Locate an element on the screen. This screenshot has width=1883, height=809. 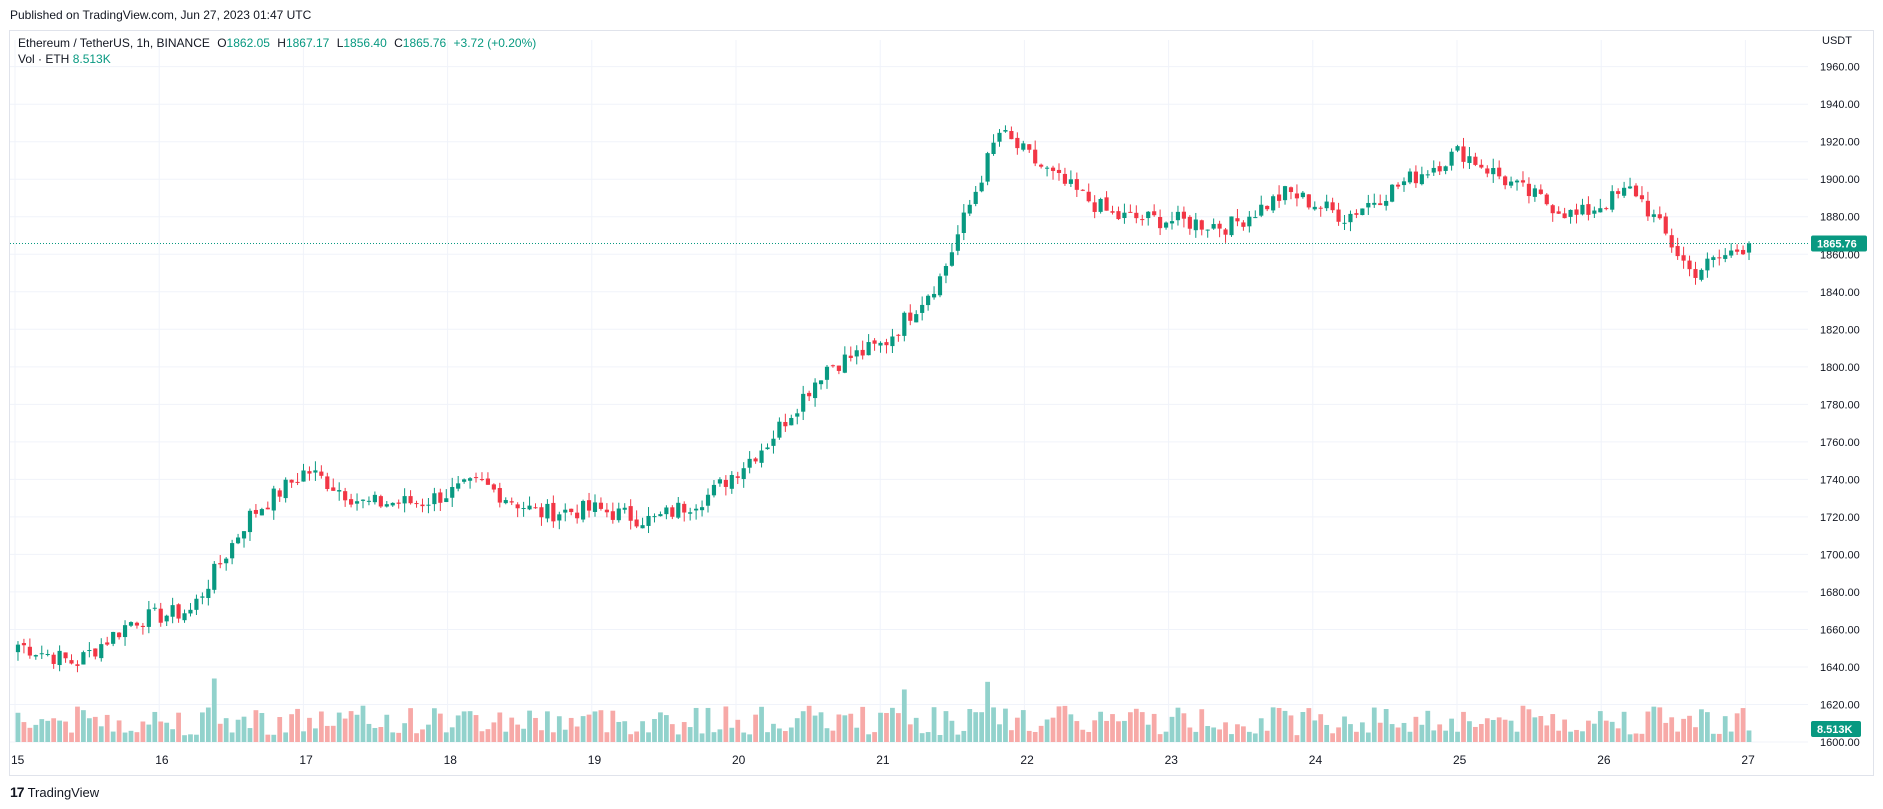
high-value: 1867.17 is located at coordinates (307, 43).